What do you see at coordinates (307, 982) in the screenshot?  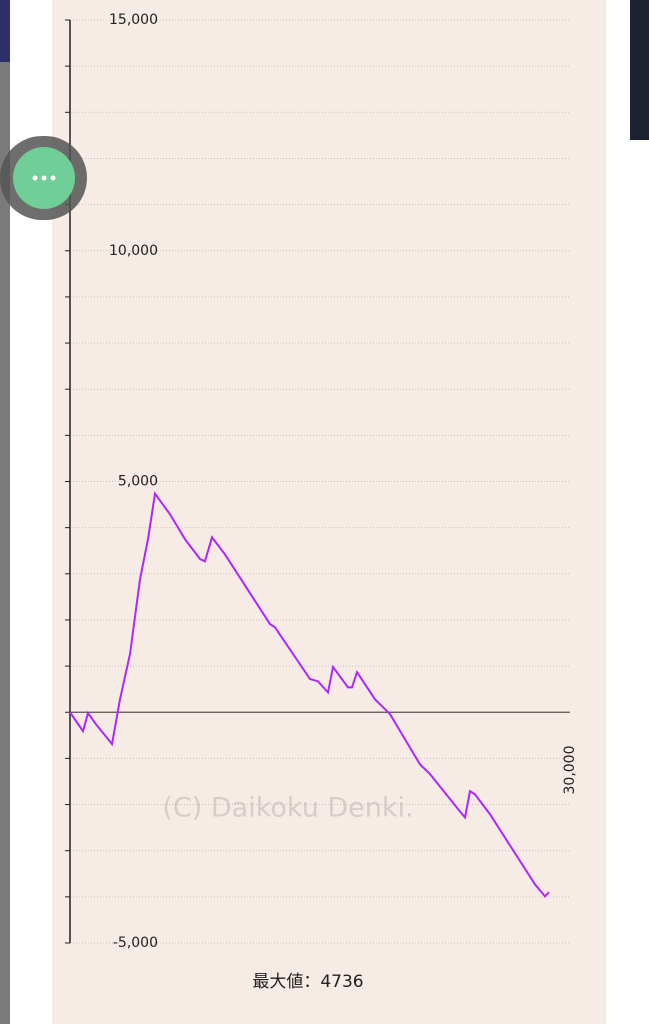 I see `max-annotation: 最大値：4736` at bounding box center [307, 982].